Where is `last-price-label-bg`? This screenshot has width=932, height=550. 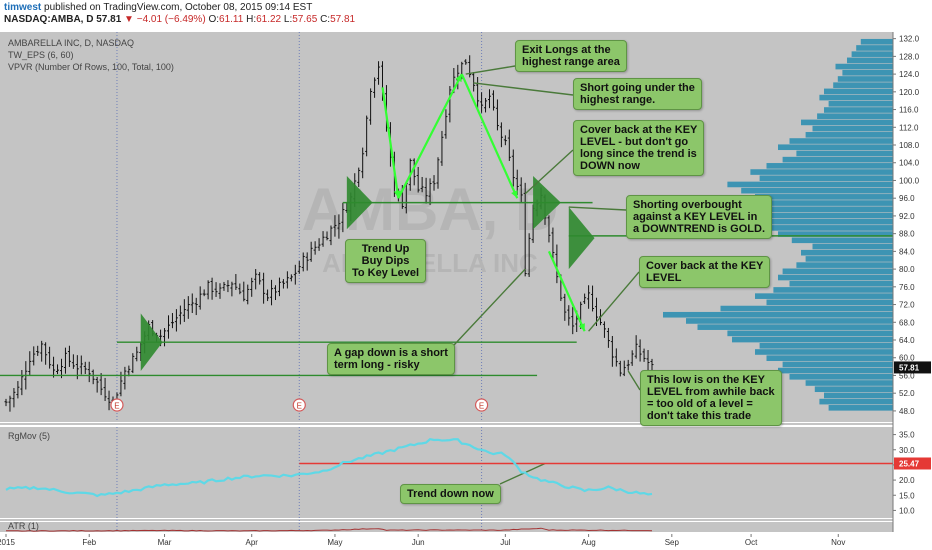 last-price-label-bg is located at coordinates (912, 367).